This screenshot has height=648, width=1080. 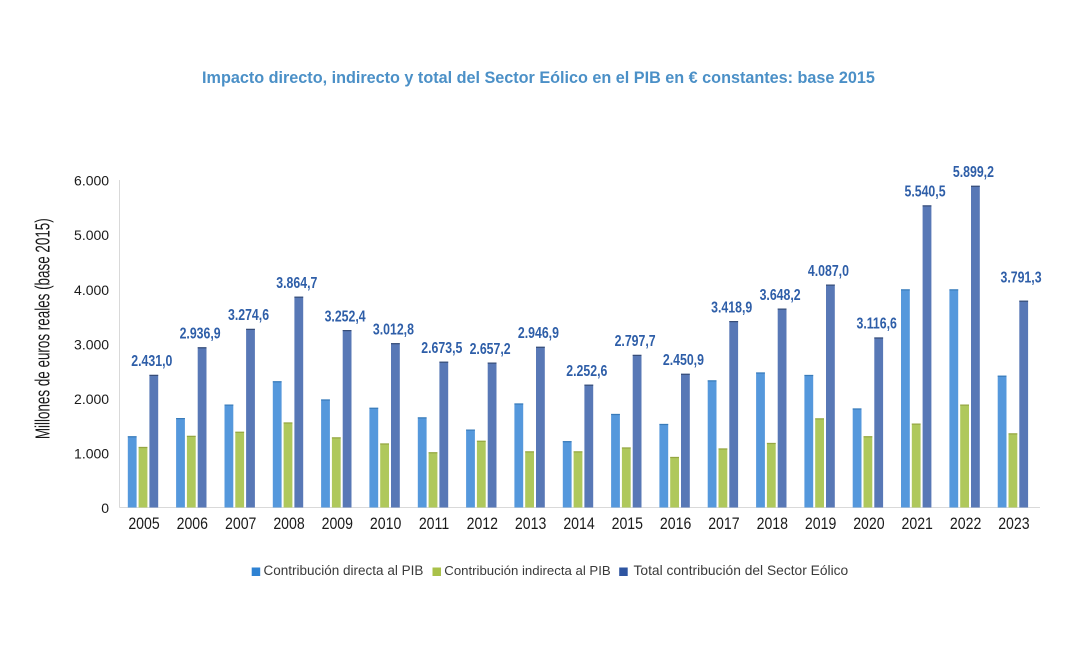 I want to click on svg-text: 2011, so click(x=434, y=524).